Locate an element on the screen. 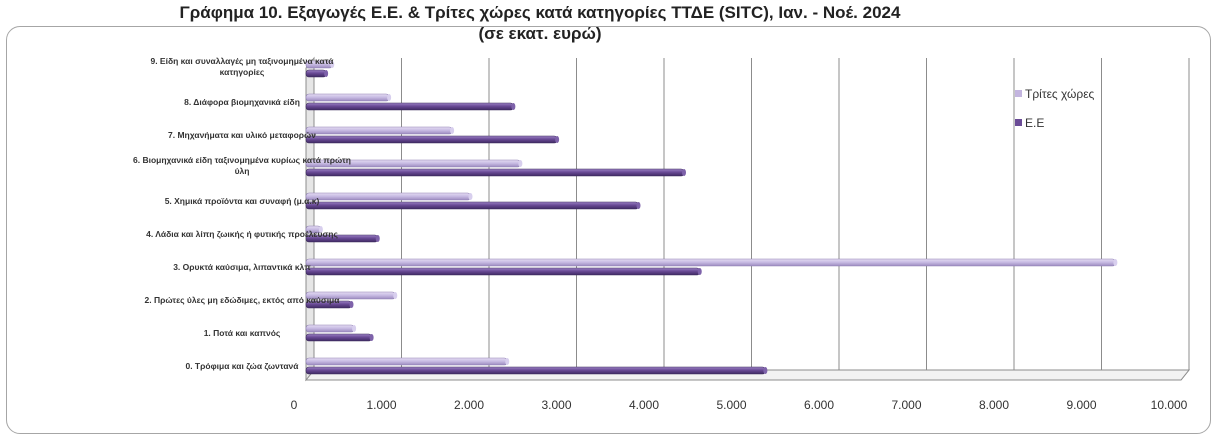  category-label-line: 0. Τρόφιμα και ζώα ζωντανά is located at coordinates (242, 366).